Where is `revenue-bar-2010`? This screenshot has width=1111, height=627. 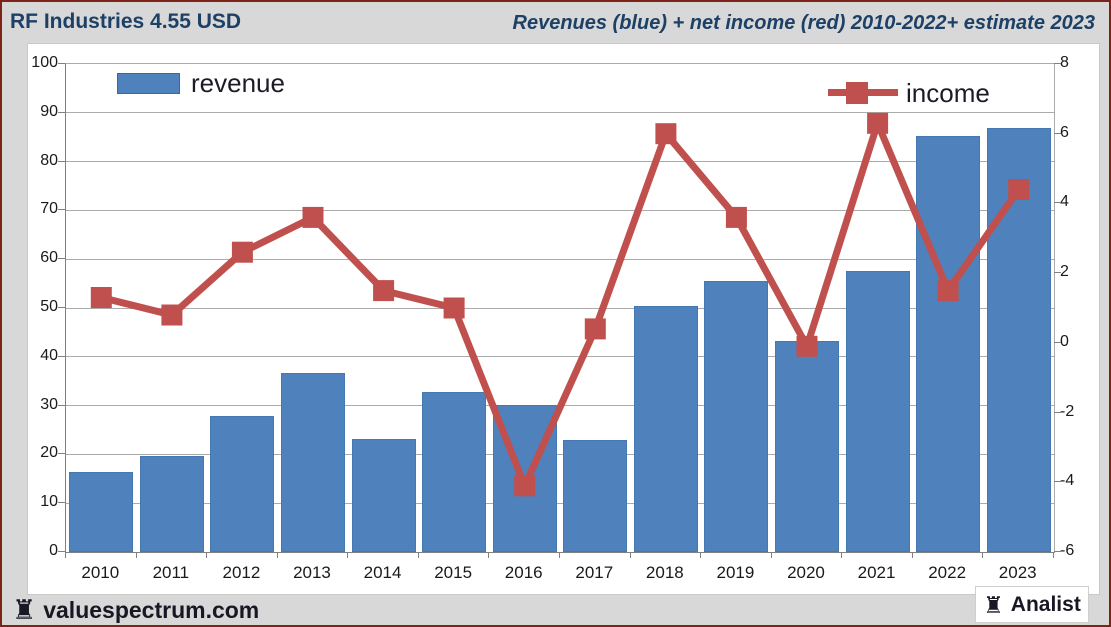
revenue-bar-2010 is located at coordinates (101, 511).